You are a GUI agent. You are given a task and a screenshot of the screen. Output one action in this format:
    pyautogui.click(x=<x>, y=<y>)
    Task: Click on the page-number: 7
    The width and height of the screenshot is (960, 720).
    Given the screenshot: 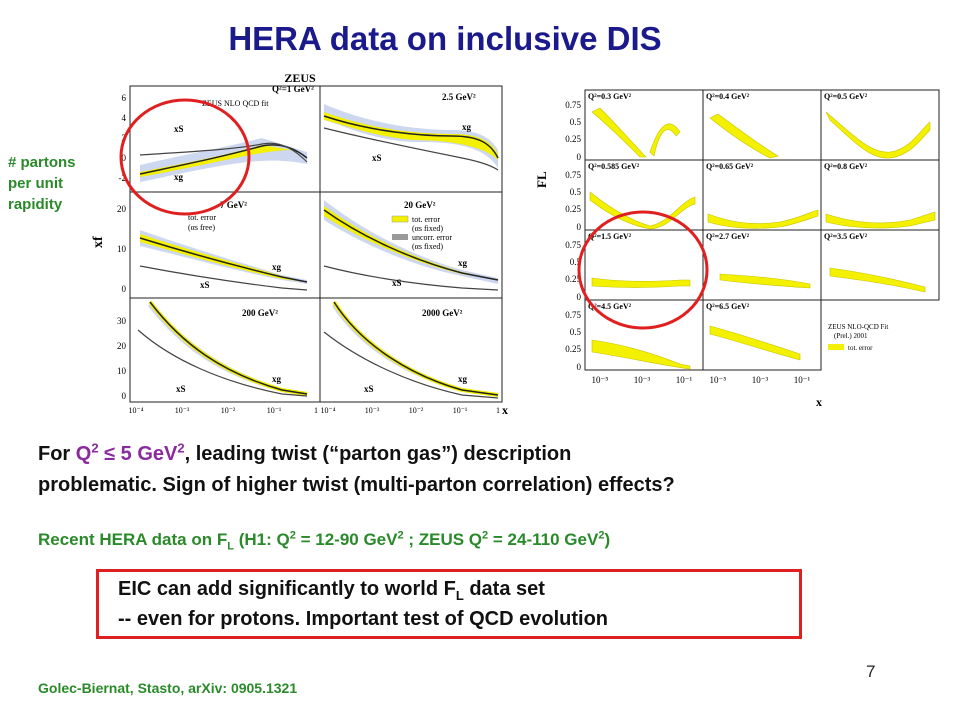 What is the action you would take?
    pyautogui.click(x=871, y=671)
    